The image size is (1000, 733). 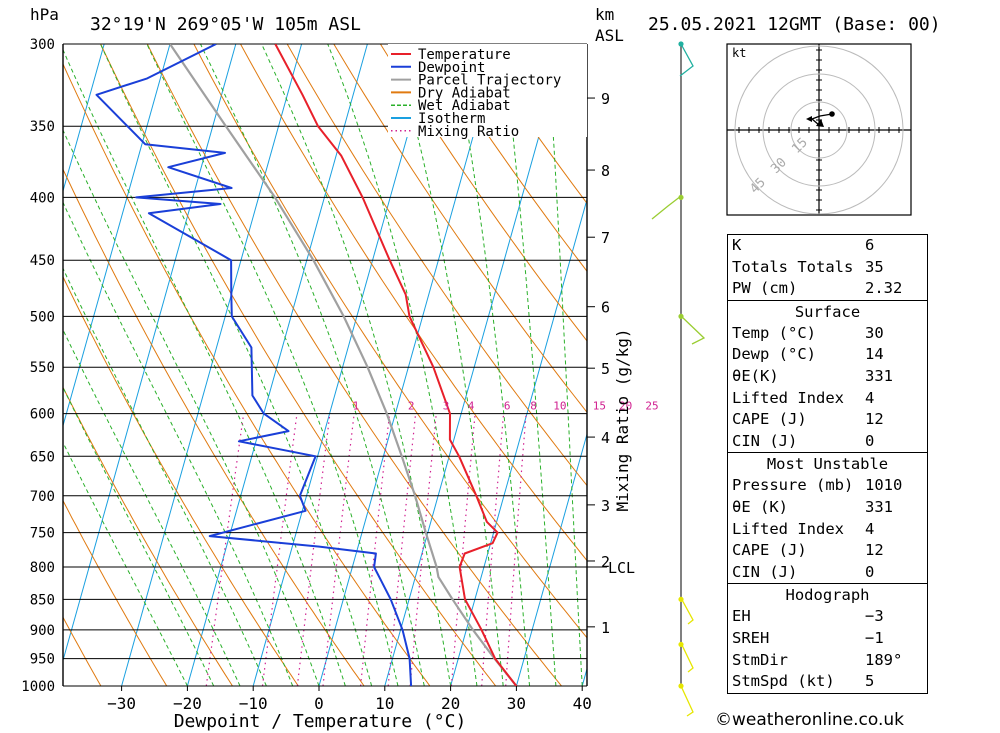 What do you see at coordinates (622, 419) in the screenshot?
I see `mixing-ratio-axis-label: Mixing Ratio (g/kg)` at bounding box center [622, 419].